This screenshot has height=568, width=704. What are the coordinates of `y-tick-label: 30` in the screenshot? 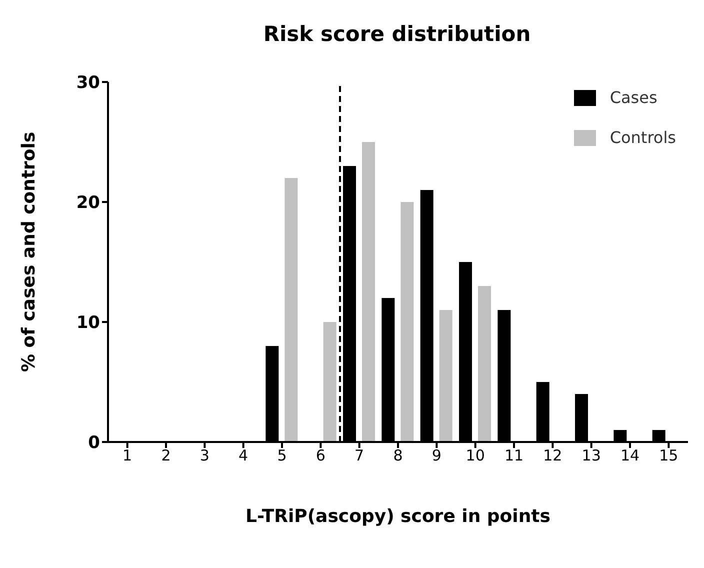 It's located at (88, 83).